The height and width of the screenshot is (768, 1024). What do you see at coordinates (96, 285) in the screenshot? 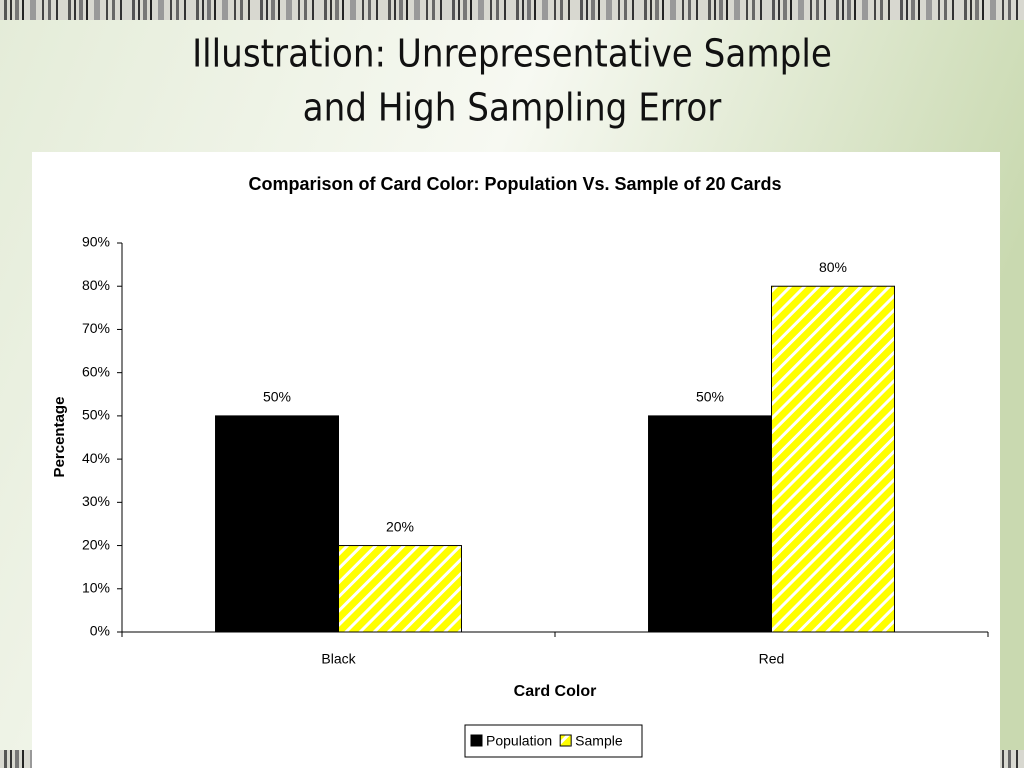
I see `y-tick-label: 80%` at bounding box center [96, 285].